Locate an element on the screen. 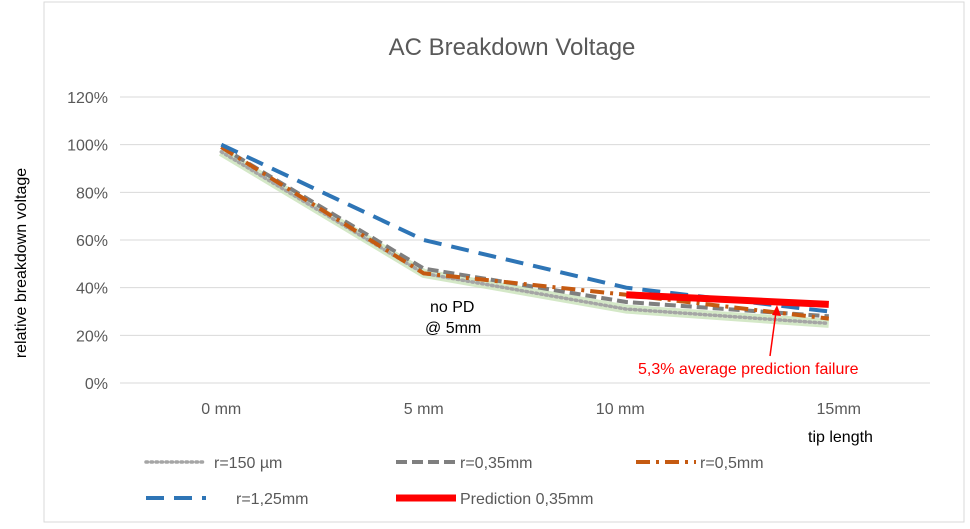 The image size is (970, 529). legend-item: r=0,5mm is located at coordinates (700, 463).